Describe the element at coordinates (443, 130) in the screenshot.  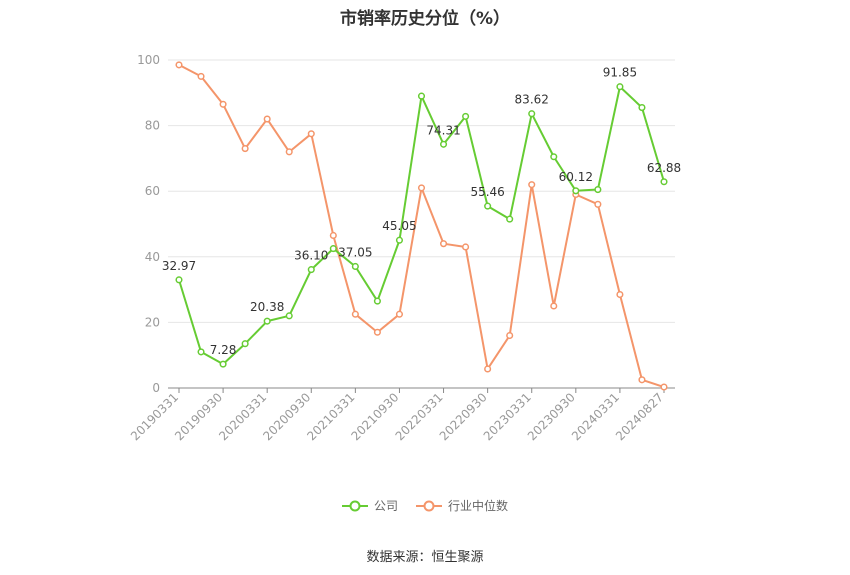
I see `data-label: 74.31` at that location.